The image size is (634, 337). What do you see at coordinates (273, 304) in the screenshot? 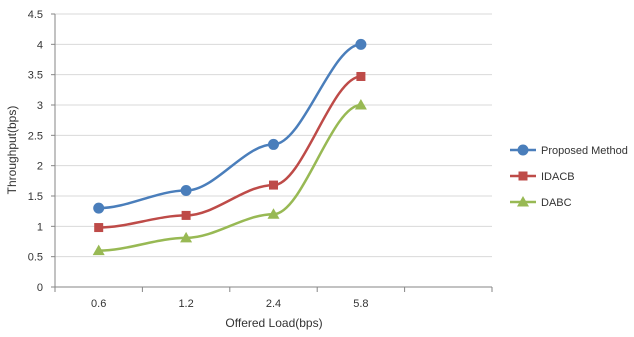
I see `x-tick-label: 2.4` at bounding box center [273, 304].